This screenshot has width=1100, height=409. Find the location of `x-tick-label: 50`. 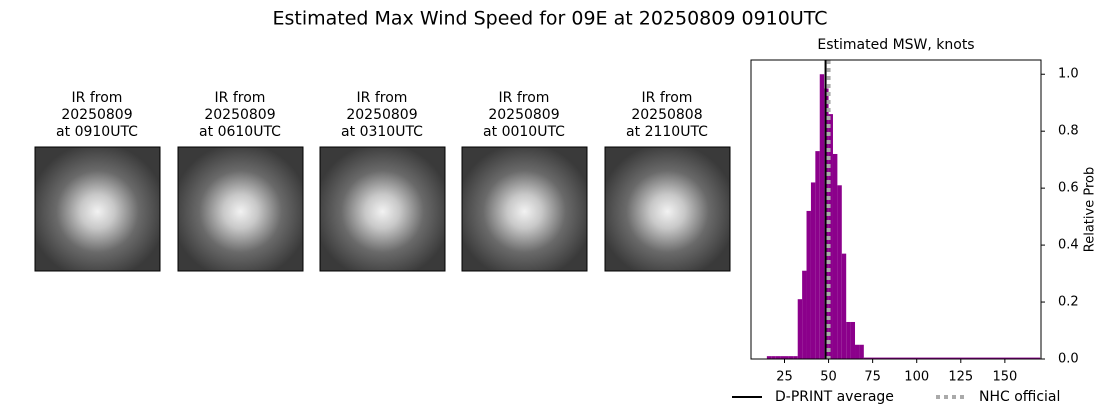

x-tick-label: 50 is located at coordinates (828, 377).